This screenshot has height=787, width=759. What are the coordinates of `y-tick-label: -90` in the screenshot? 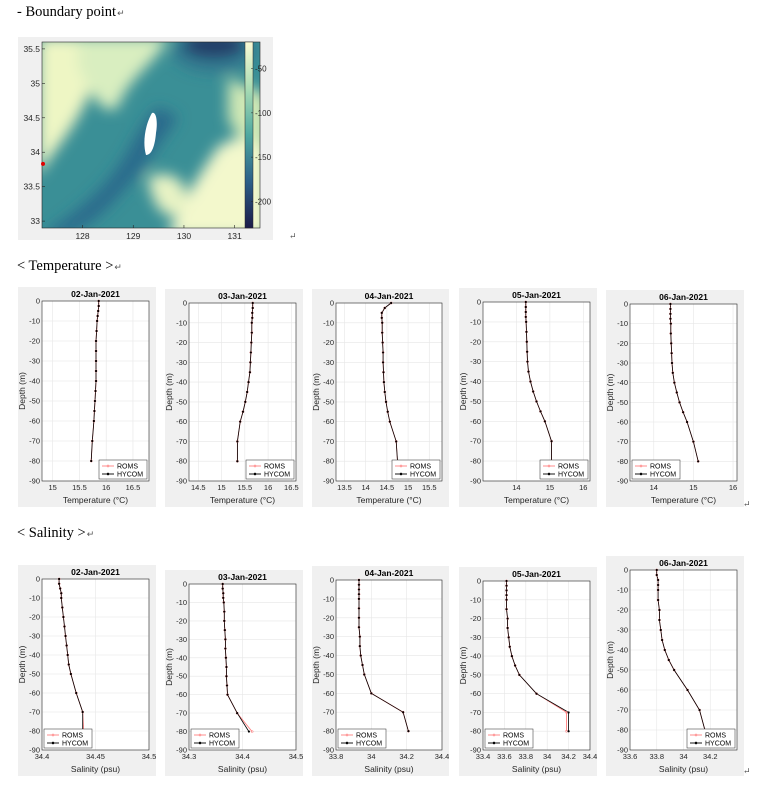 It's located at (328, 750).